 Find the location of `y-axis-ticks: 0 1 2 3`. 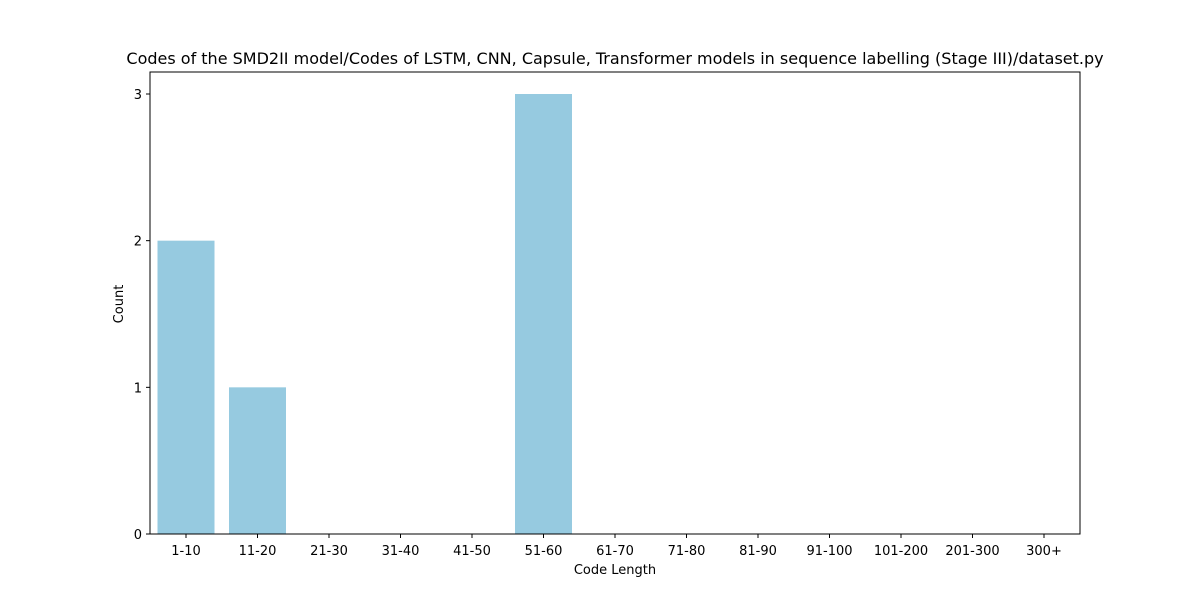

y-axis-ticks: 0 1 2 3 is located at coordinates (142, 315).